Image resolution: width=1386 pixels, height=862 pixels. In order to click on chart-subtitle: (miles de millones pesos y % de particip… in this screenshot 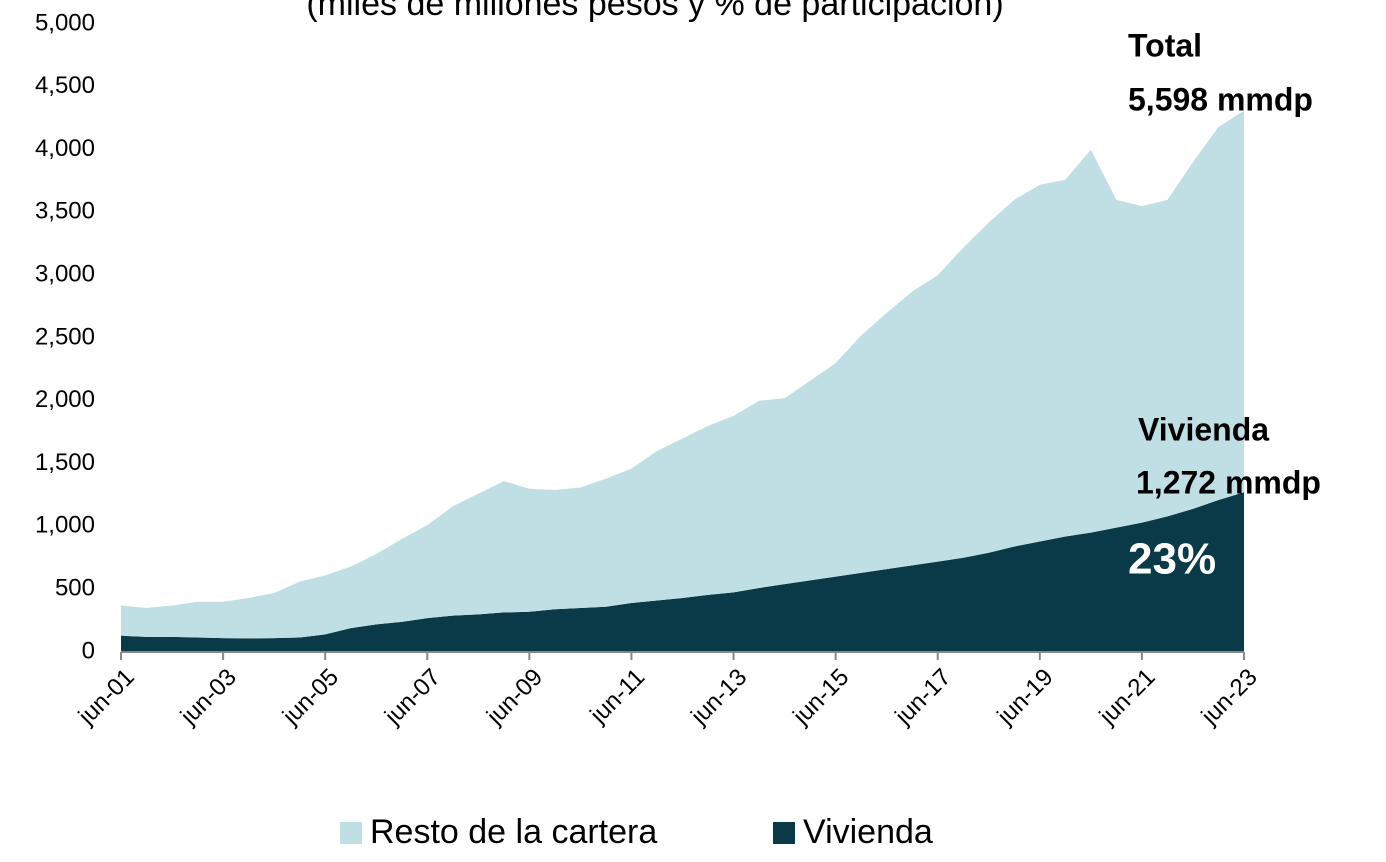, I will do `click(654, 11)`.